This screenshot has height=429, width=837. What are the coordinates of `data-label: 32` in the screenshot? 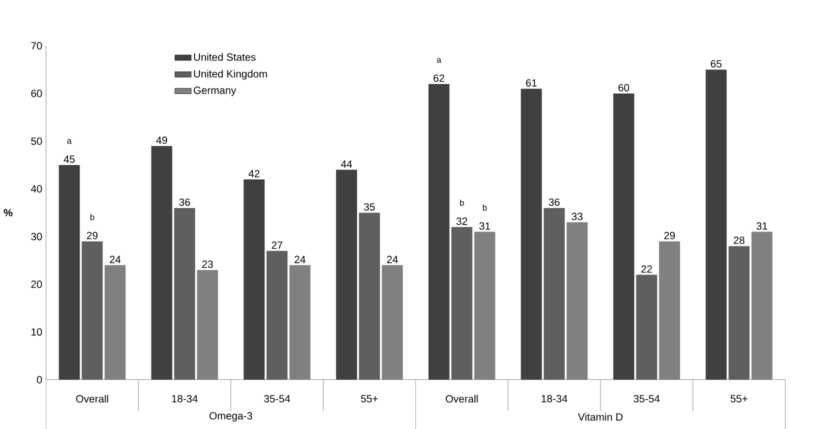 It's located at (462, 221).